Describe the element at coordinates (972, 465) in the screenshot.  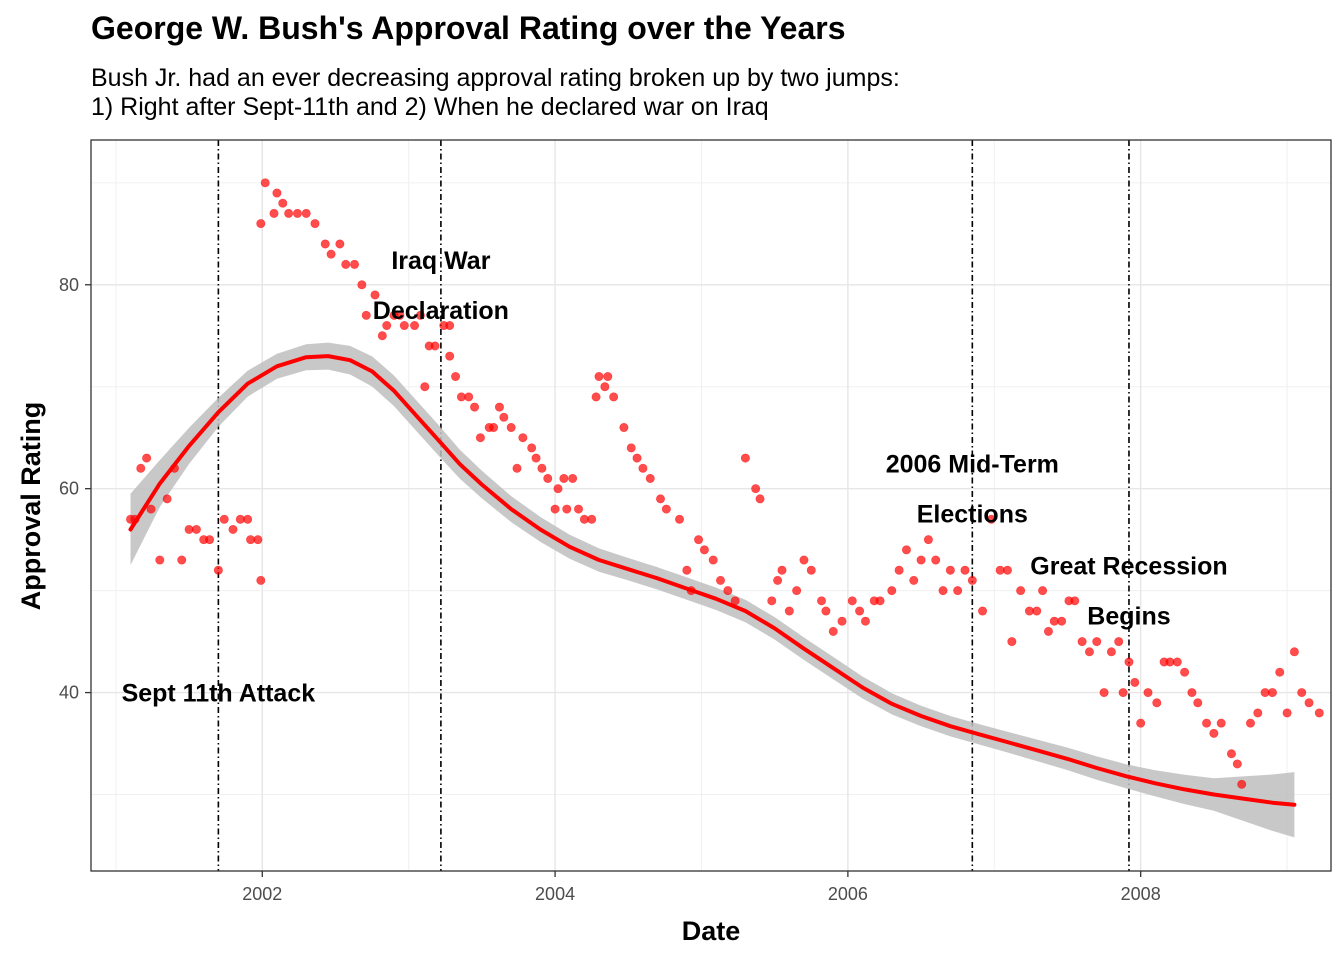
I see `event-annotation: 2006 Mid-Term` at that location.